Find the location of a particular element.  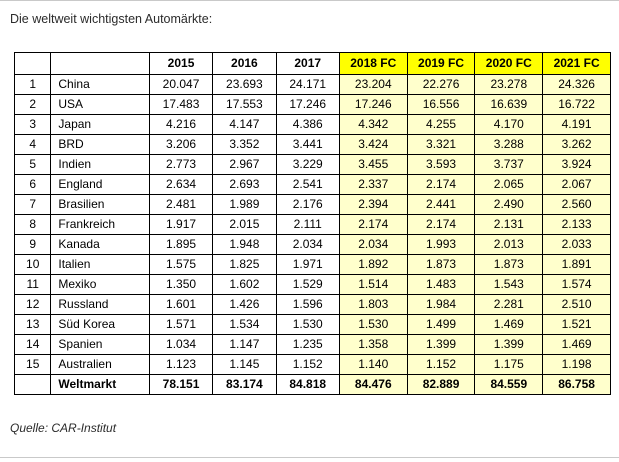

value-cell: 3.229 is located at coordinates (307, 164).